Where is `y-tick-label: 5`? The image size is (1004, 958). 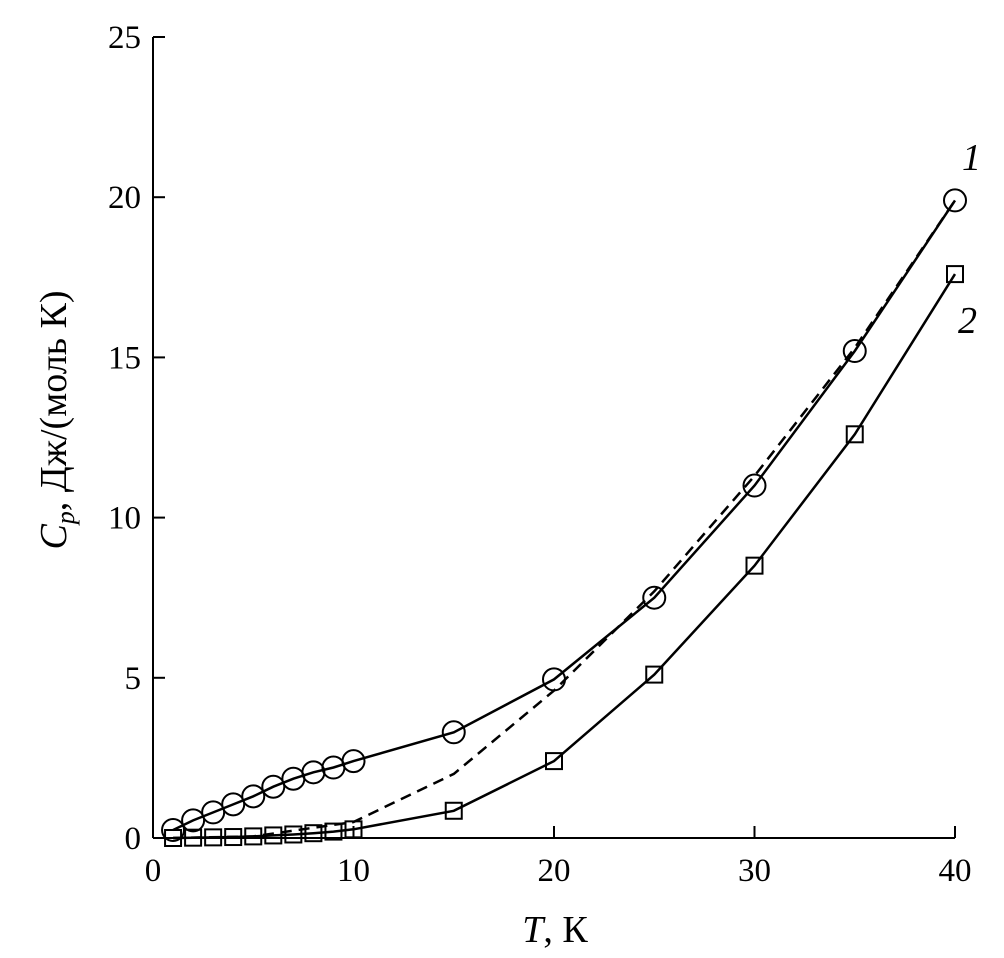
y-tick-label: 5 is located at coordinates (133, 679).